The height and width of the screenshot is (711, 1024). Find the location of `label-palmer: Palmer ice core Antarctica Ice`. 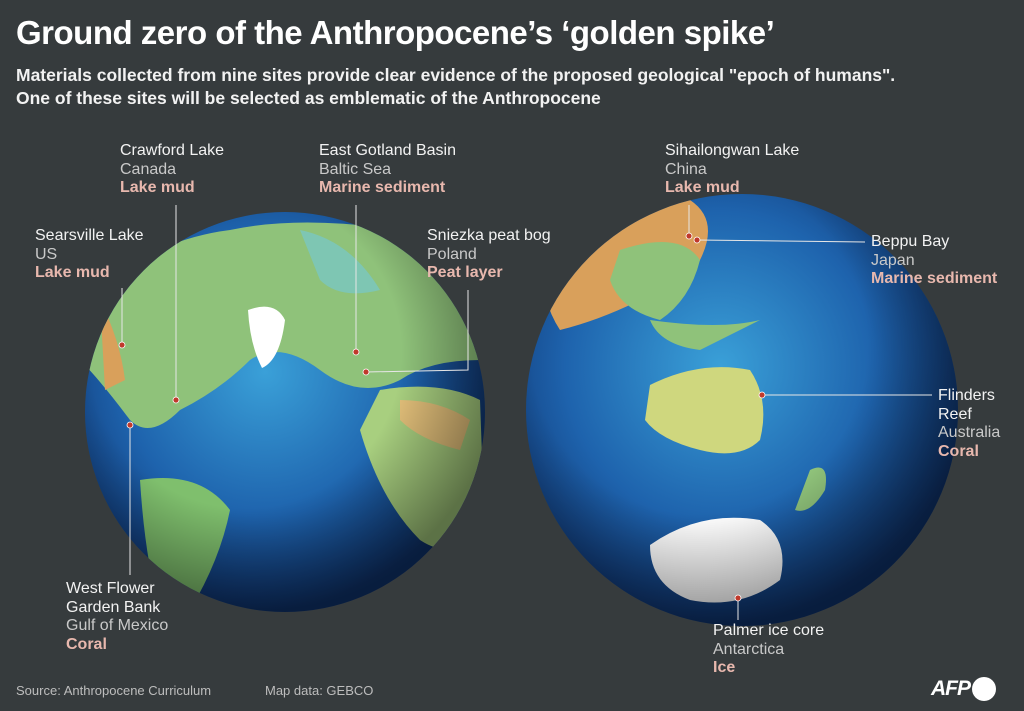

label-palmer: Palmer ice core Antarctica Ice is located at coordinates (768, 650).